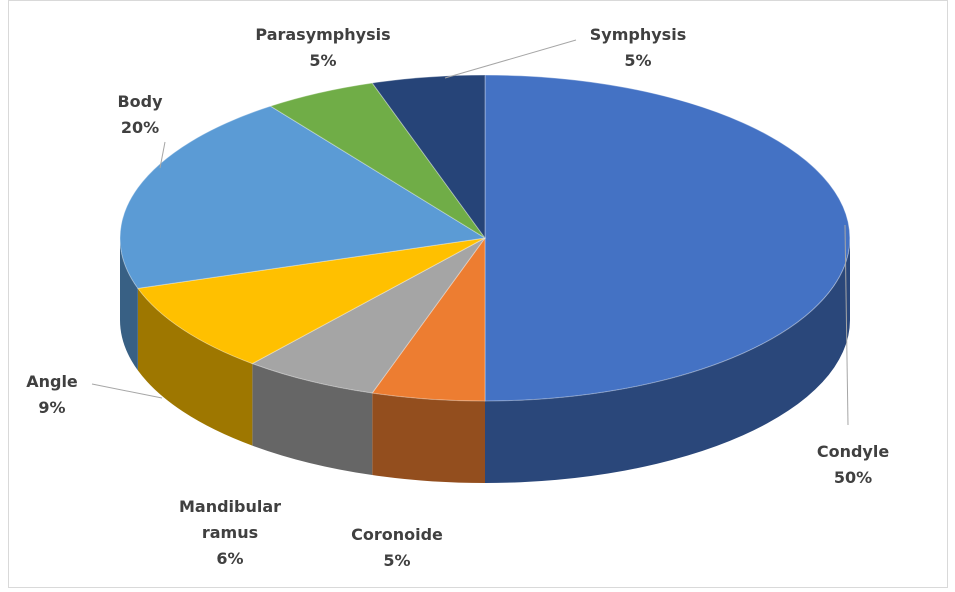 Image resolution: width=955 pixels, height=592 pixels. What do you see at coordinates (140, 101) in the screenshot?
I see `category-label: Body` at bounding box center [140, 101].